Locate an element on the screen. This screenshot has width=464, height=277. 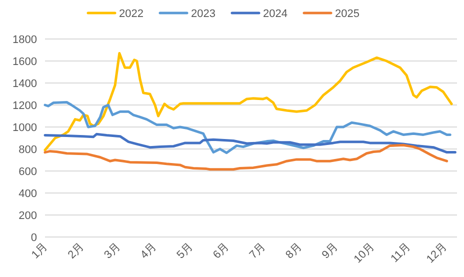
x-tick-label: 3月 is located at coordinates (112, 251).